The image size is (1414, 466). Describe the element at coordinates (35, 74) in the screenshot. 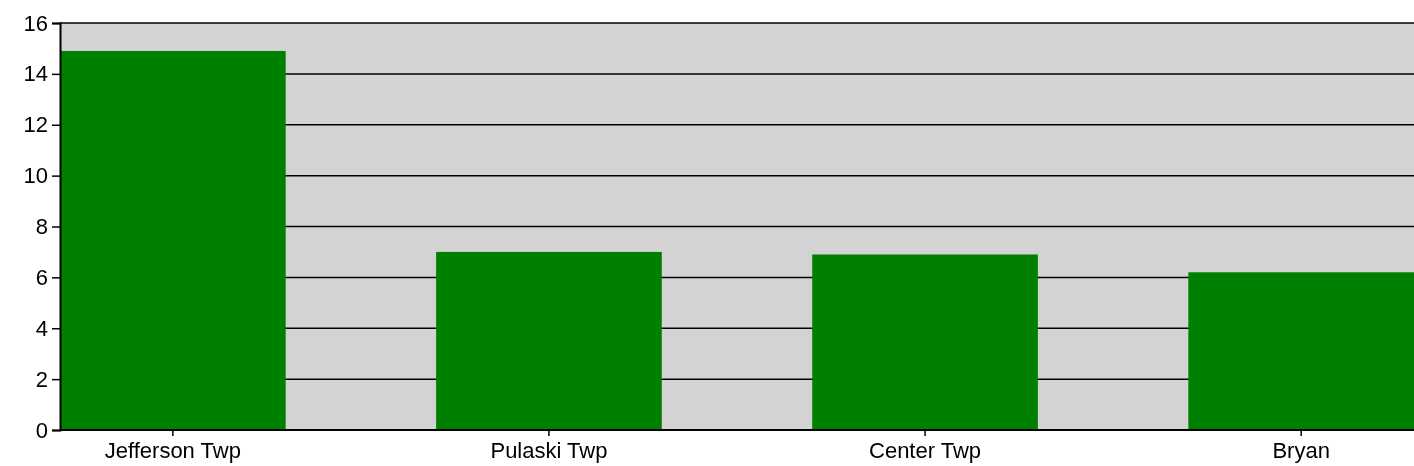

I see `y-tick-label: 14` at that location.